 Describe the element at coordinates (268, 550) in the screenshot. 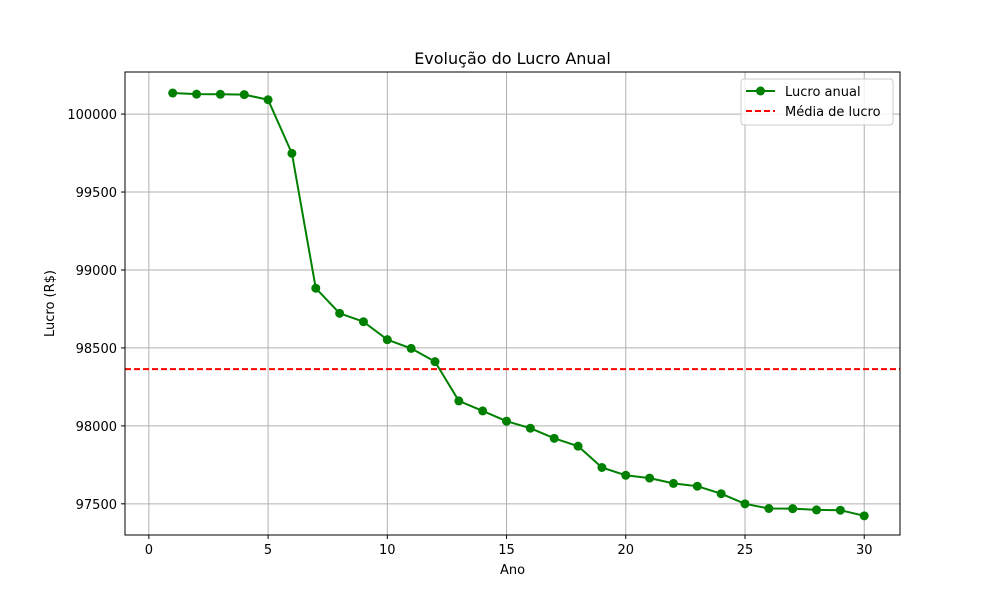

I see `x-tick-label: 5` at that location.